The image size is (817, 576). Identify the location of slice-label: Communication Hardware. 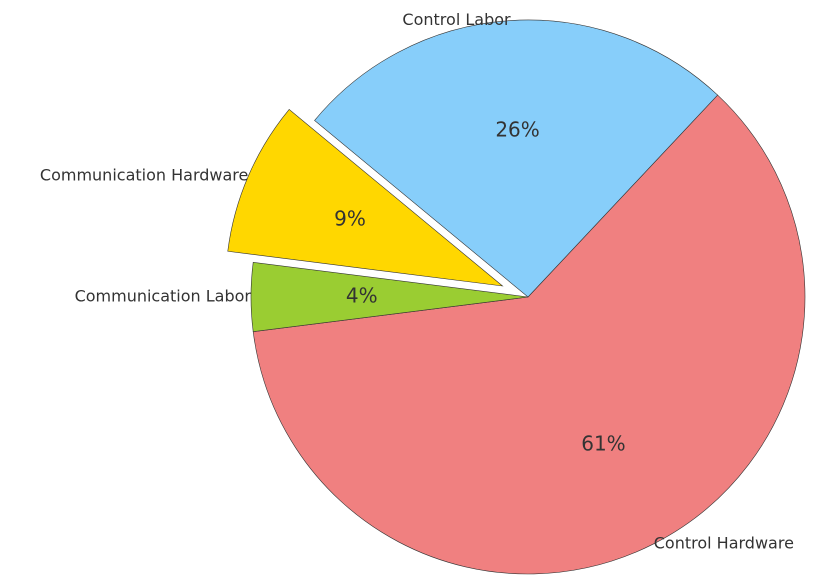
(144, 174).